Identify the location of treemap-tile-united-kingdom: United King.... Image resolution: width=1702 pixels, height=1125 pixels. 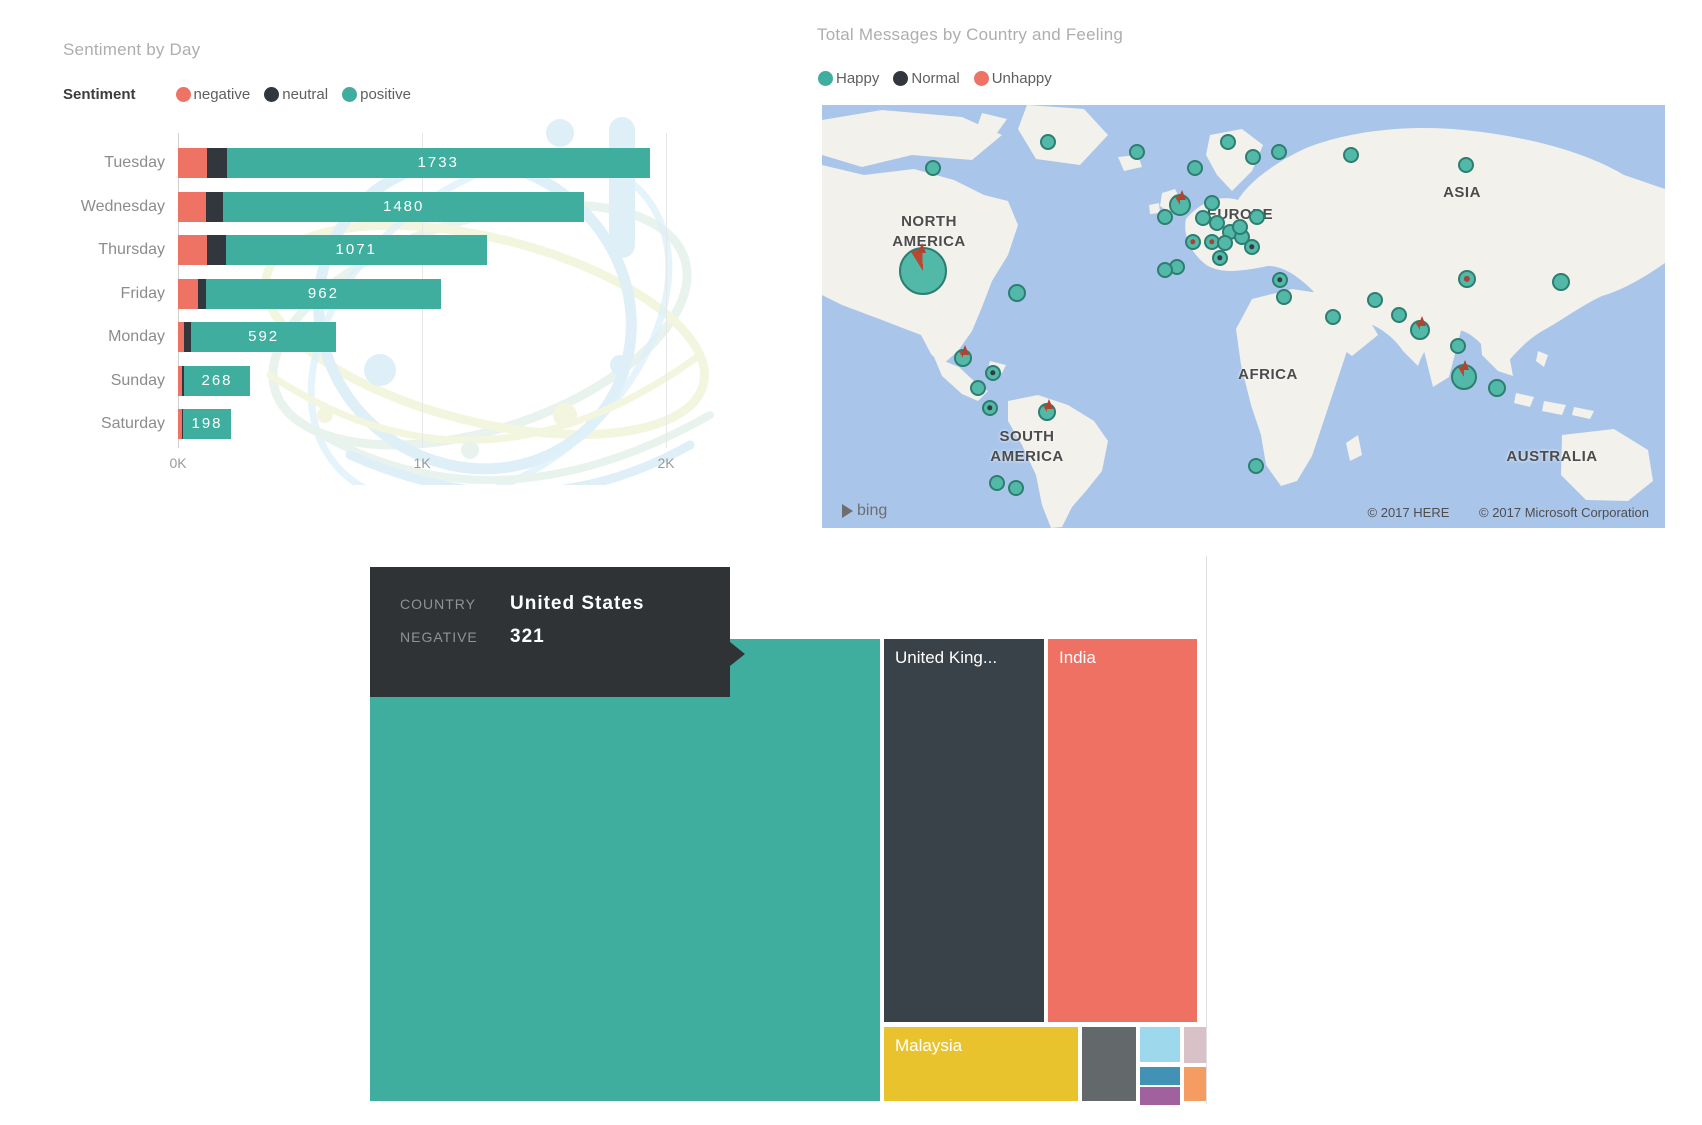
(964, 830).